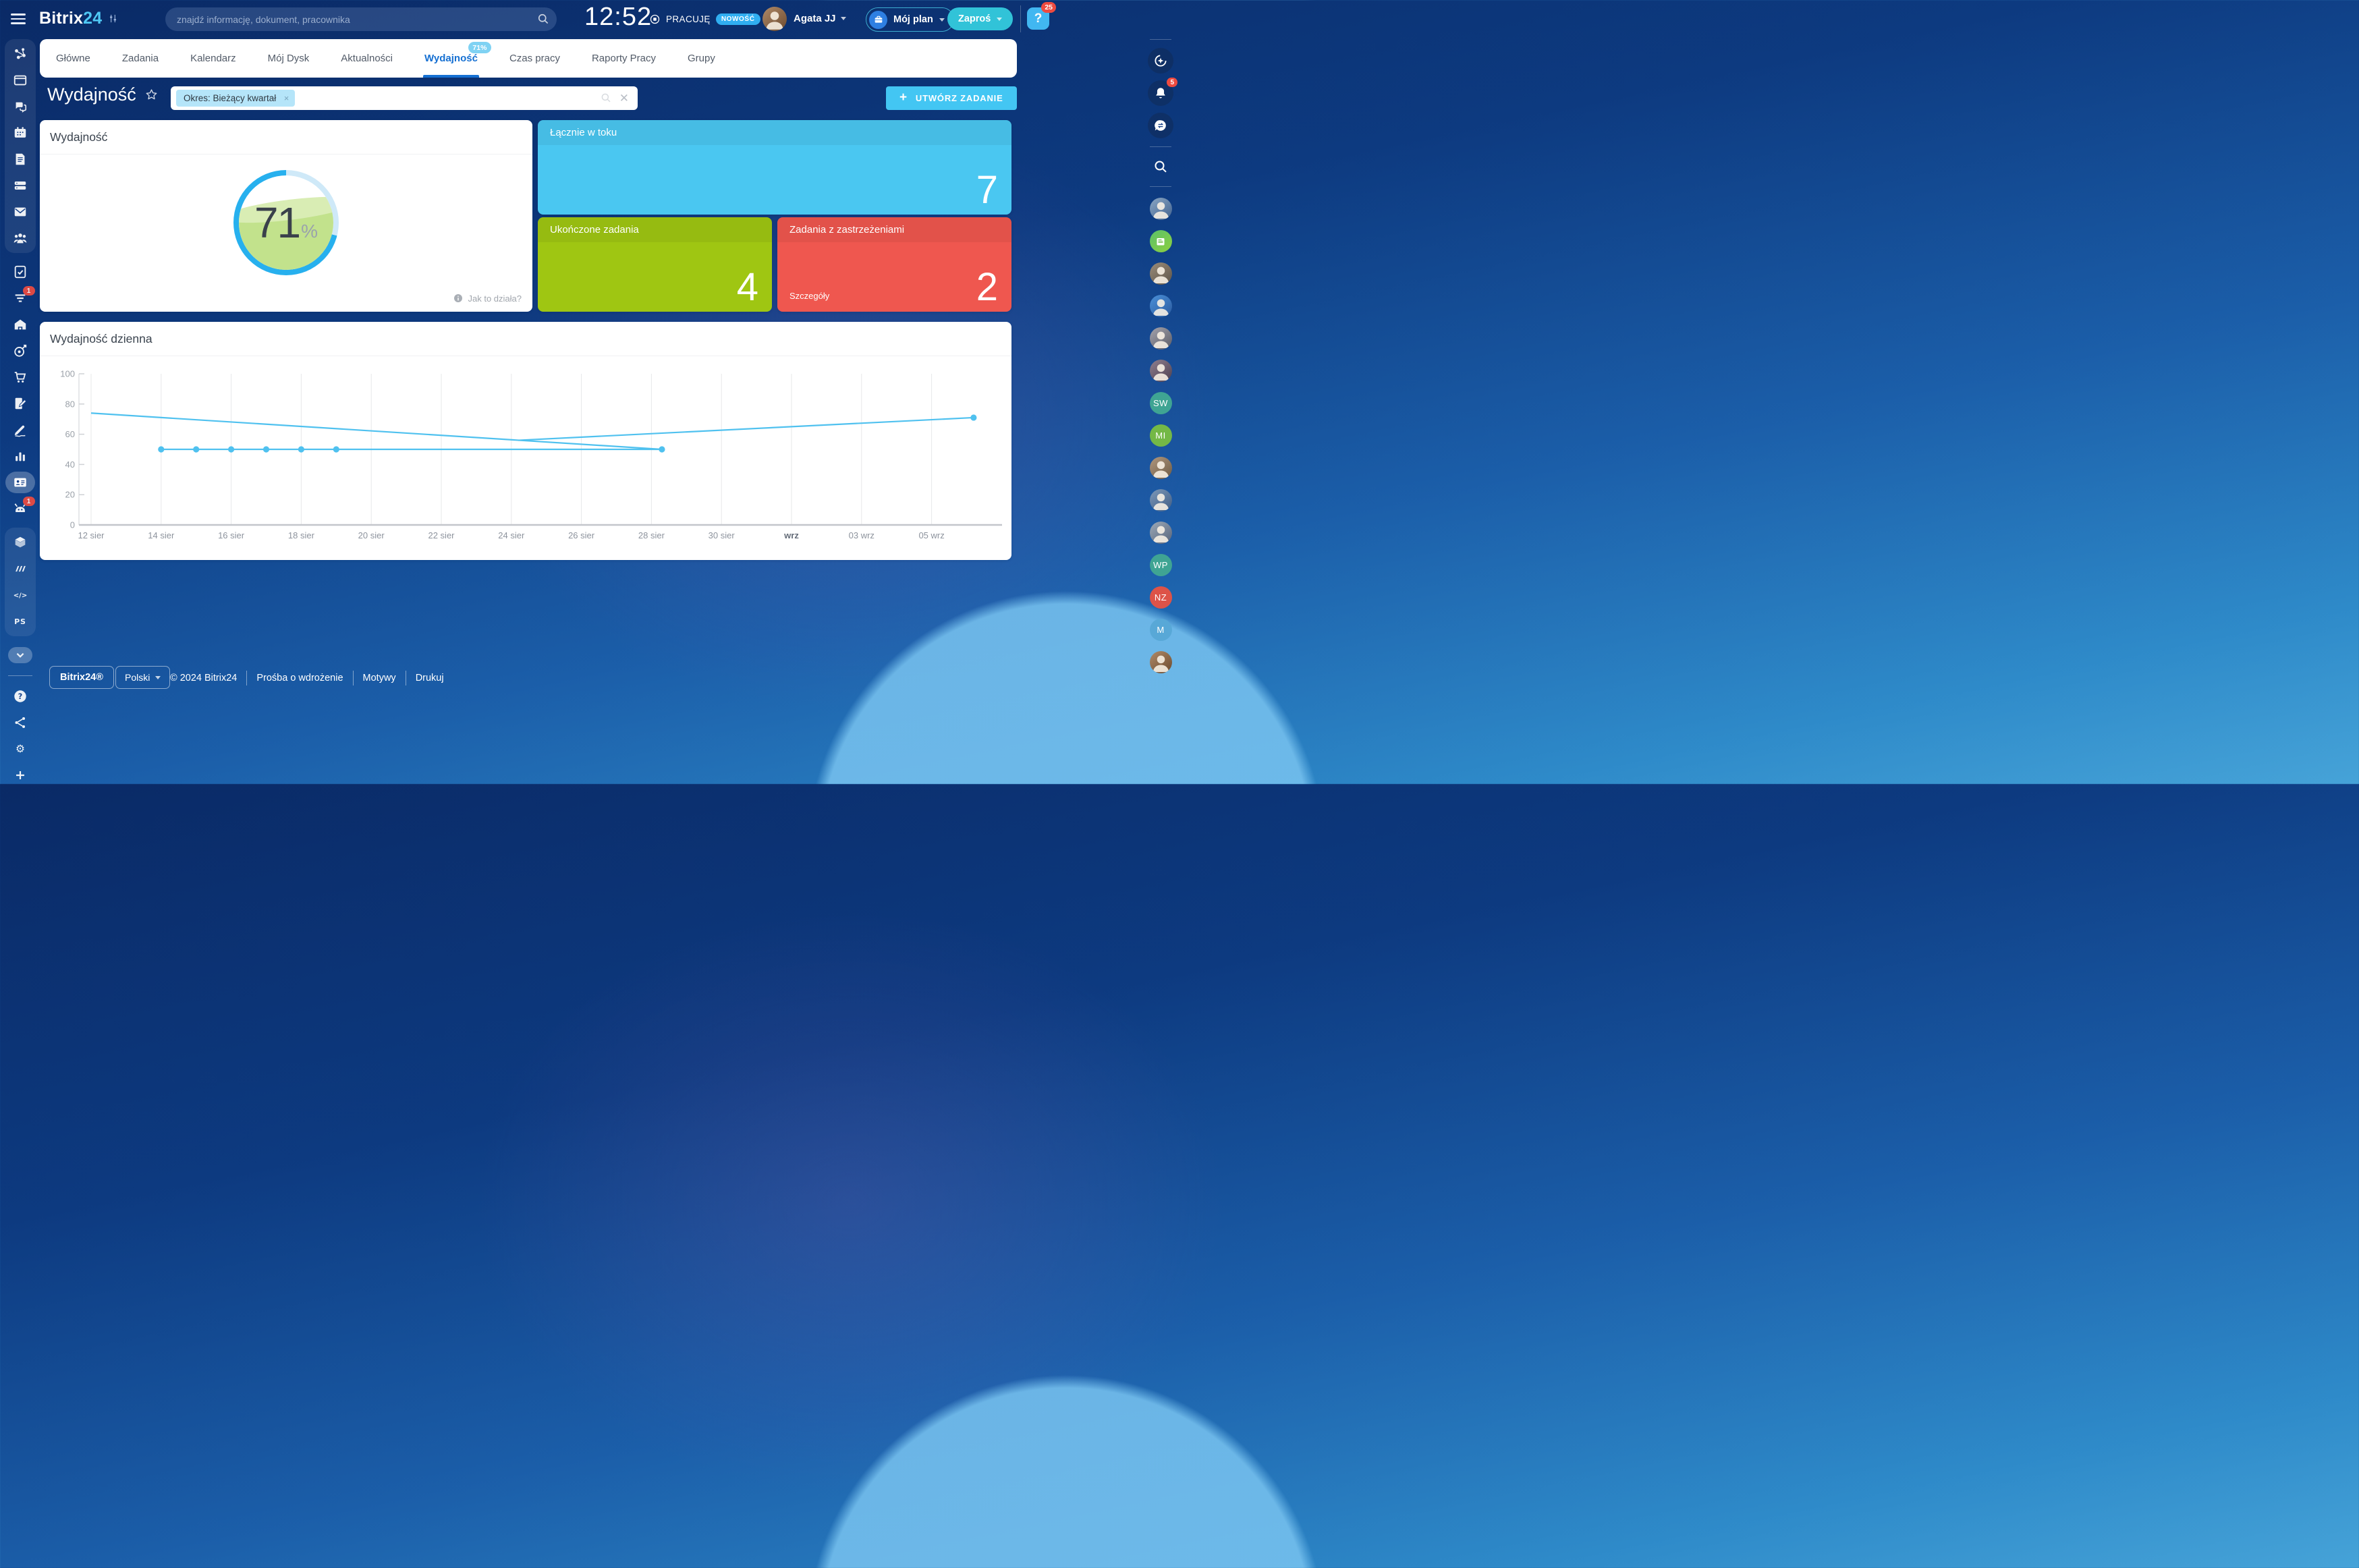  Describe the element at coordinates (236, 98) in the screenshot. I see `filter-chip: Okres: Bieżący kwartał ×` at that location.